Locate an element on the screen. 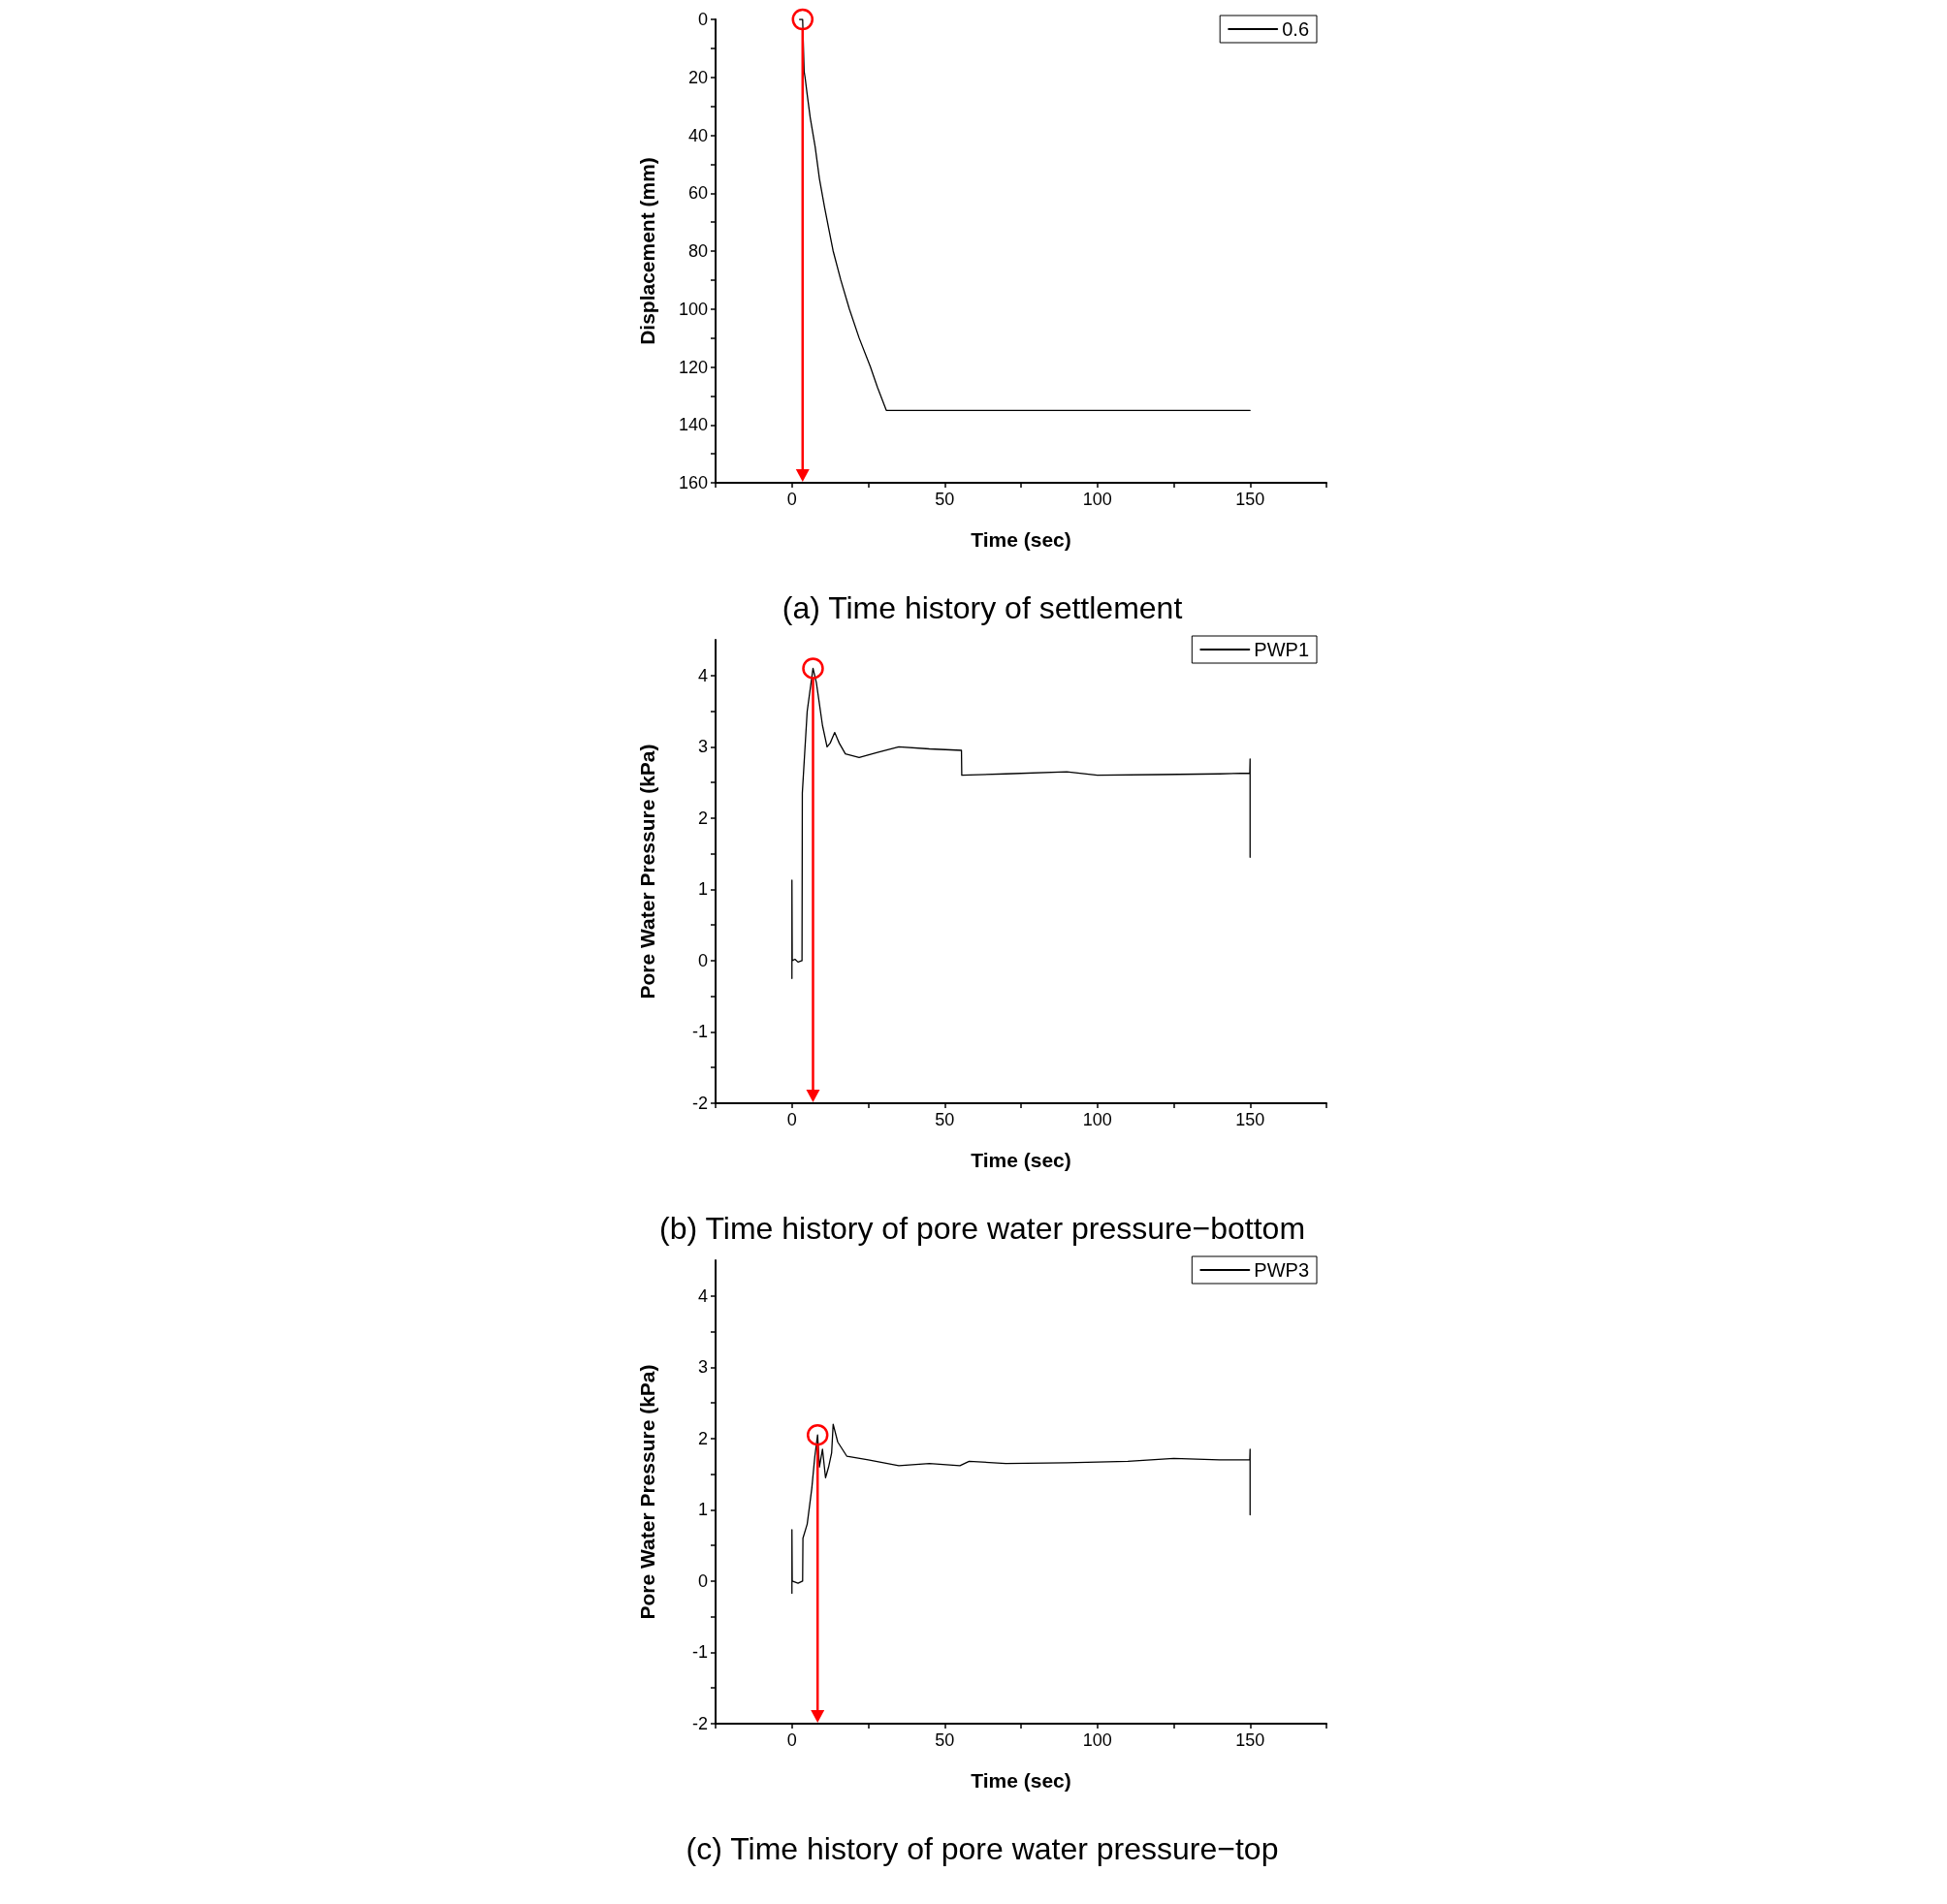 This screenshot has width=1947, height=1904. y-tick-label: 120 is located at coordinates (693, 367).